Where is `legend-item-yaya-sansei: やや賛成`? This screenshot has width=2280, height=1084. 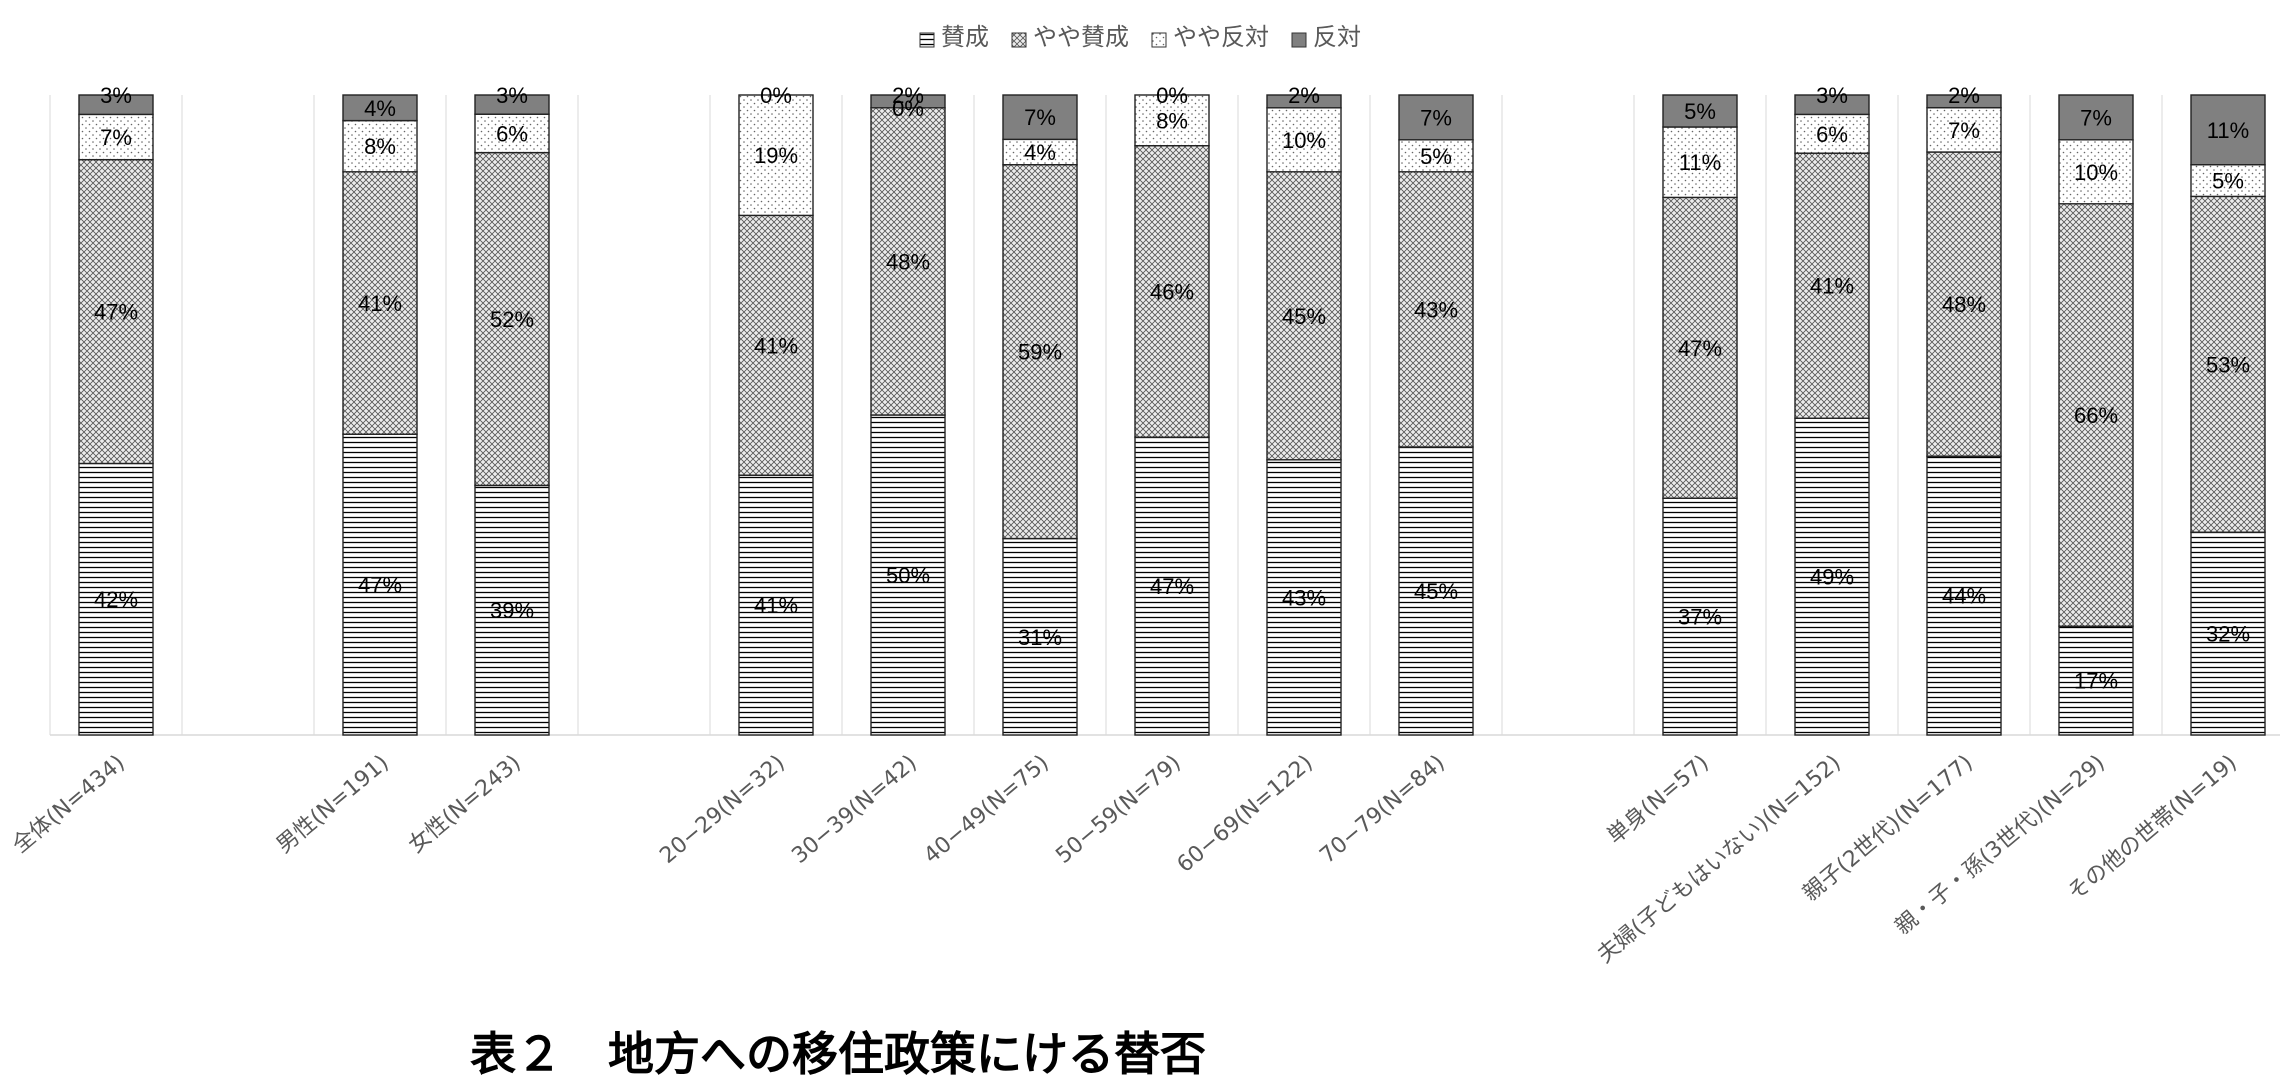
legend-item-yaya-sansei: やや賛成 is located at coordinates (1070, 34).